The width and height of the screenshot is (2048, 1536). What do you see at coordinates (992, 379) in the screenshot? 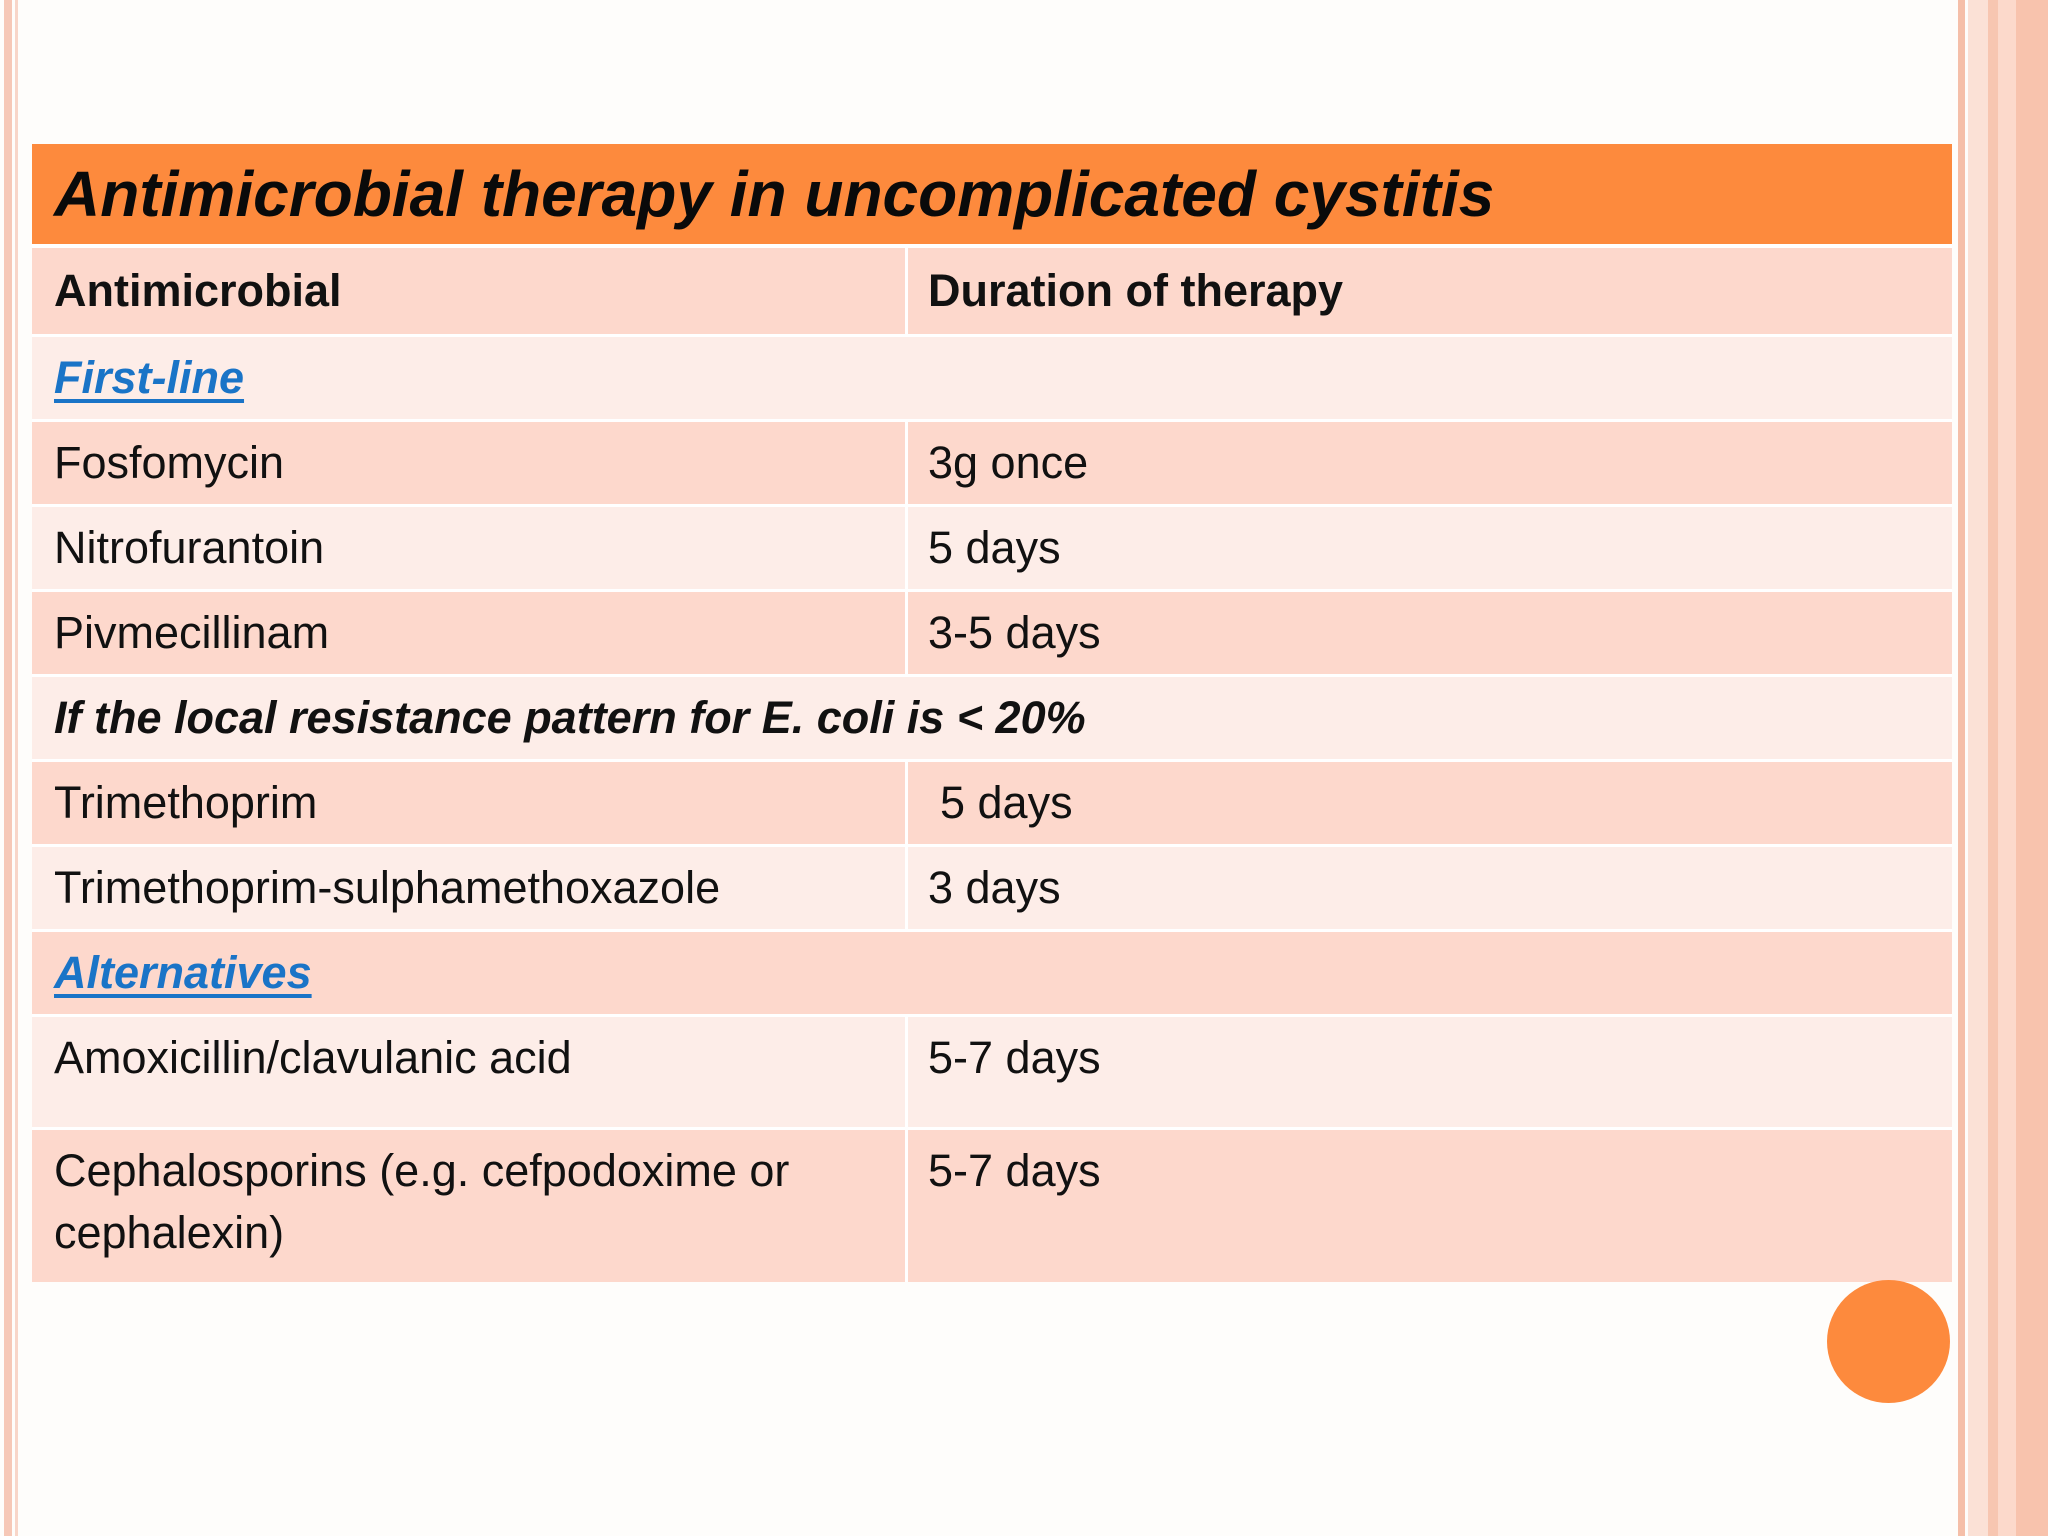
I see `section-row-first-line: First-line` at bounding box center [992, 379].